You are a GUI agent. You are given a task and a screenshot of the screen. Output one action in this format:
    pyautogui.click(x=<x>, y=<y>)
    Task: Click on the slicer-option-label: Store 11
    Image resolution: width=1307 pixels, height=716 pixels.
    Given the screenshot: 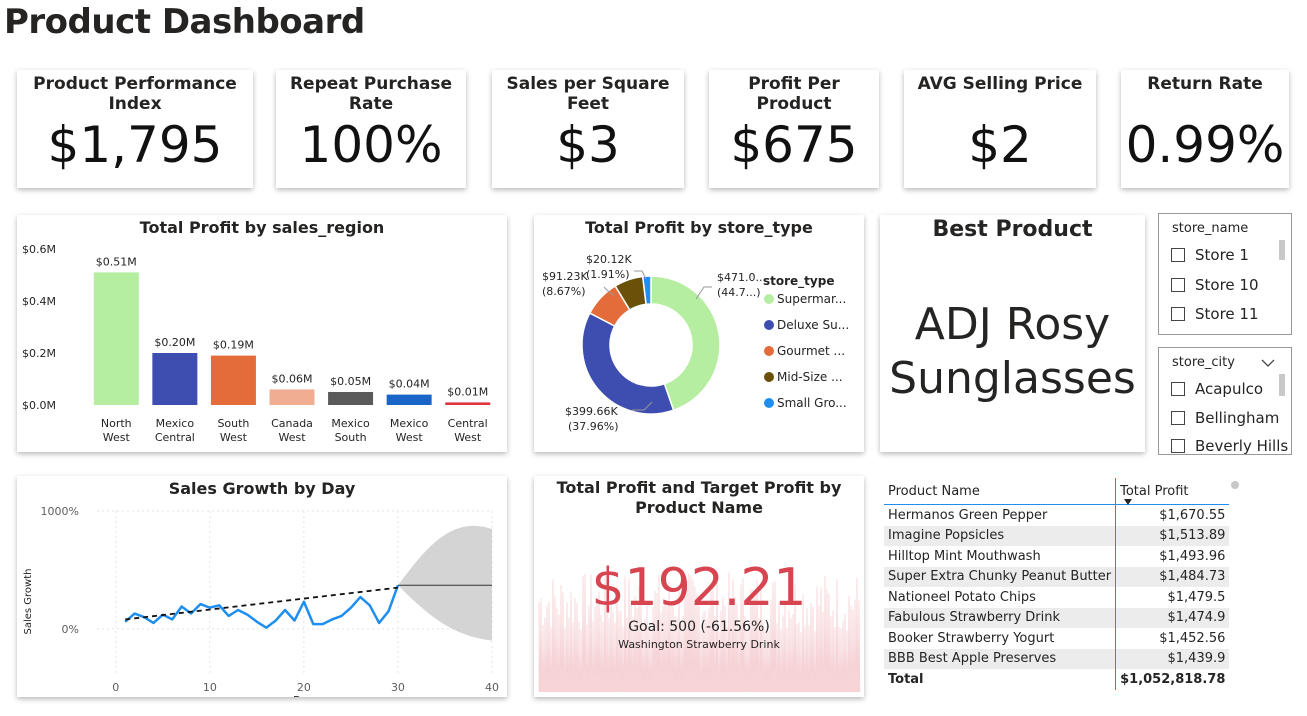 What is the action you would take?
    pyautogui.click(x=1227, y=314)
    